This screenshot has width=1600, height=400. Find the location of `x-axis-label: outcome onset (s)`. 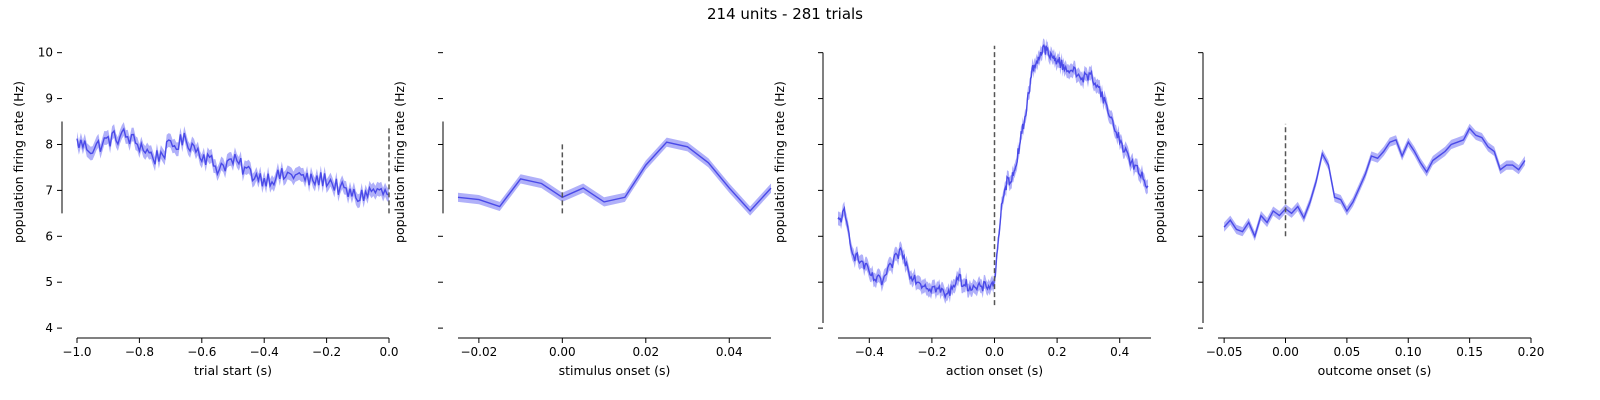

x-axis-label: outcome onset (s) is located at coordinates (1375, 370).